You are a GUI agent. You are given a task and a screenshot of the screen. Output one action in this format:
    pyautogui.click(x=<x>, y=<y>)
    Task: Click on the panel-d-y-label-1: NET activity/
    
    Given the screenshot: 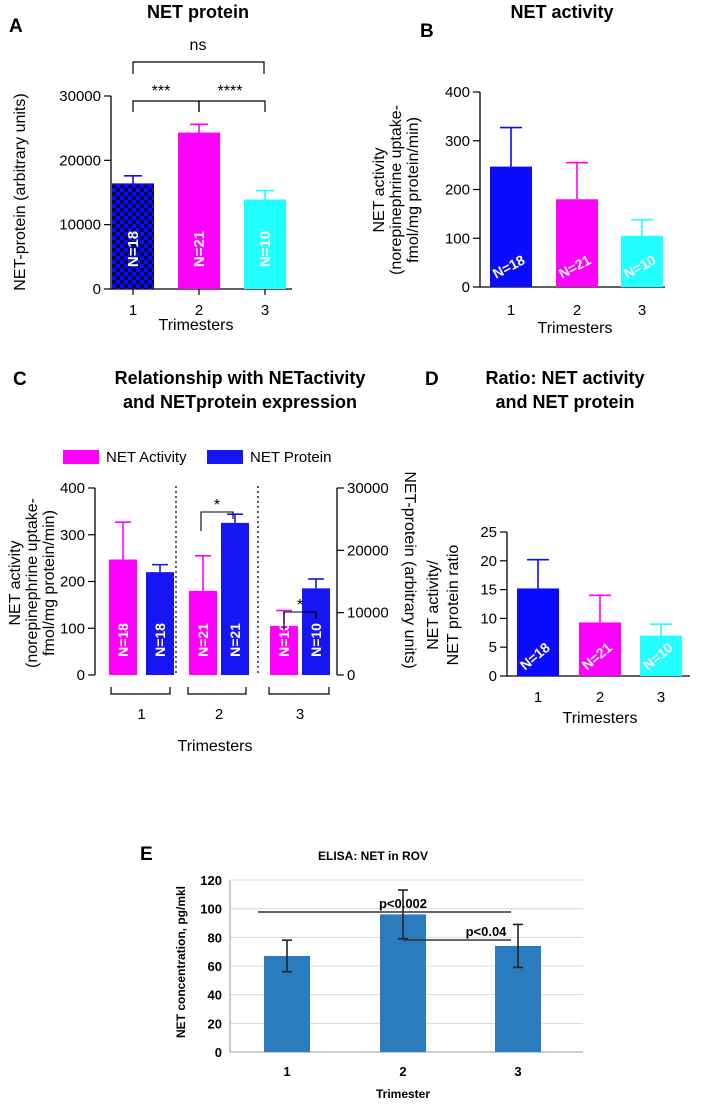 What is the action you would take?
    pyautogui.click(x=433, y=605)
    